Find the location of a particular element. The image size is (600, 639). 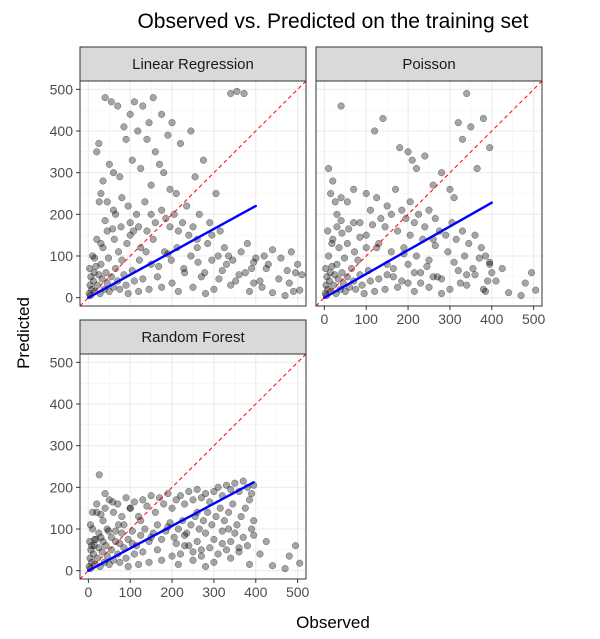

y-tick-label: 100 is located at coordinates (62, 256).